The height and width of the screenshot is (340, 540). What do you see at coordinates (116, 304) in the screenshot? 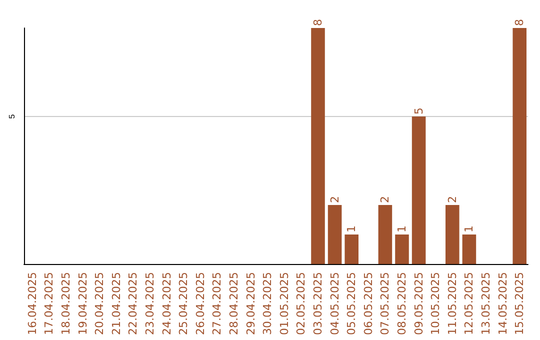
I see `x-tick-label: 21.04.2025` at bounding box center [116, 304].